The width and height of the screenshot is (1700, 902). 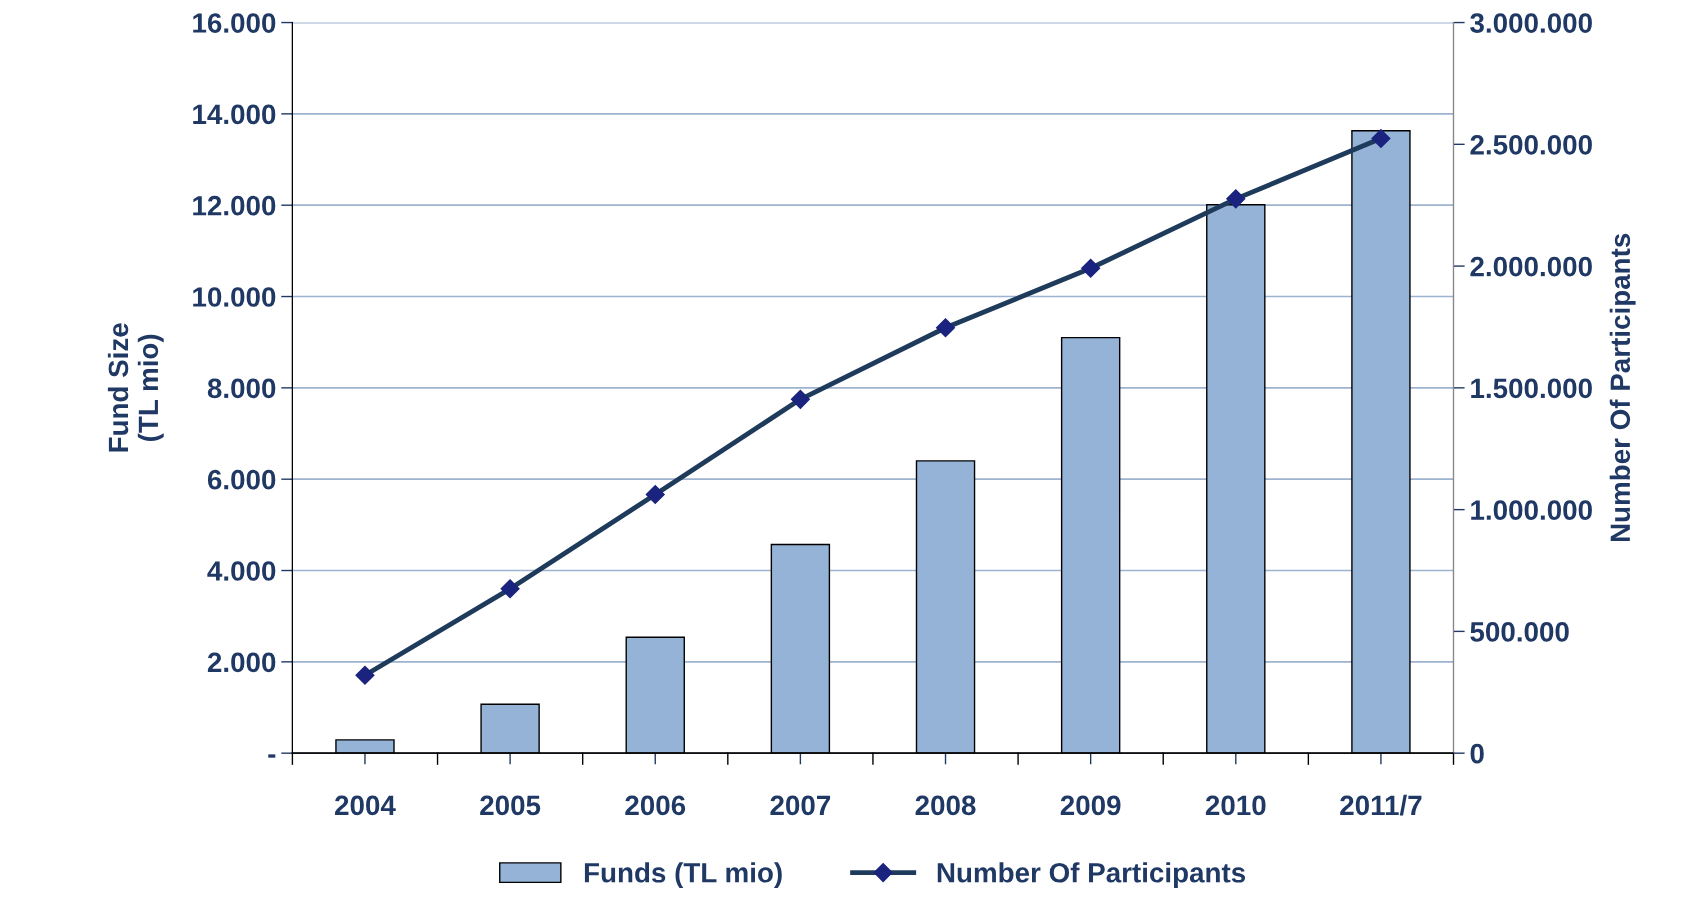 I want to click on y-tick-label: 14.000, so click(x=234, y=114).